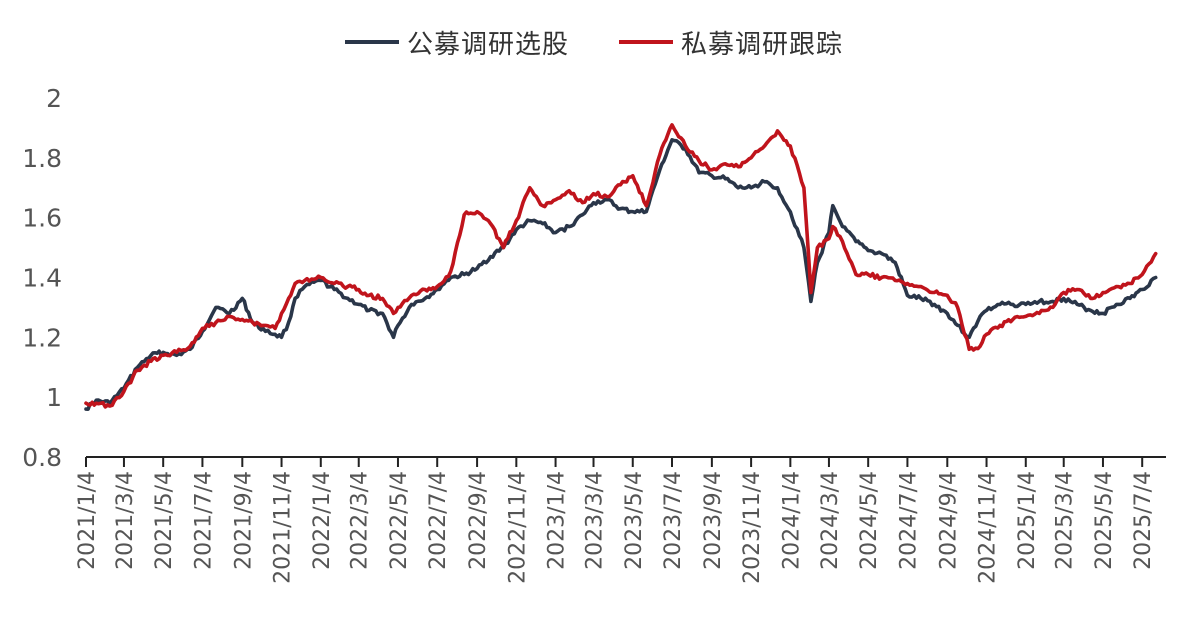 This screenshot has width=1188, height=621. Describe the element at coordinates (42, 278) in the screenshot. I see `y-tick-label: 1.4` at that location.